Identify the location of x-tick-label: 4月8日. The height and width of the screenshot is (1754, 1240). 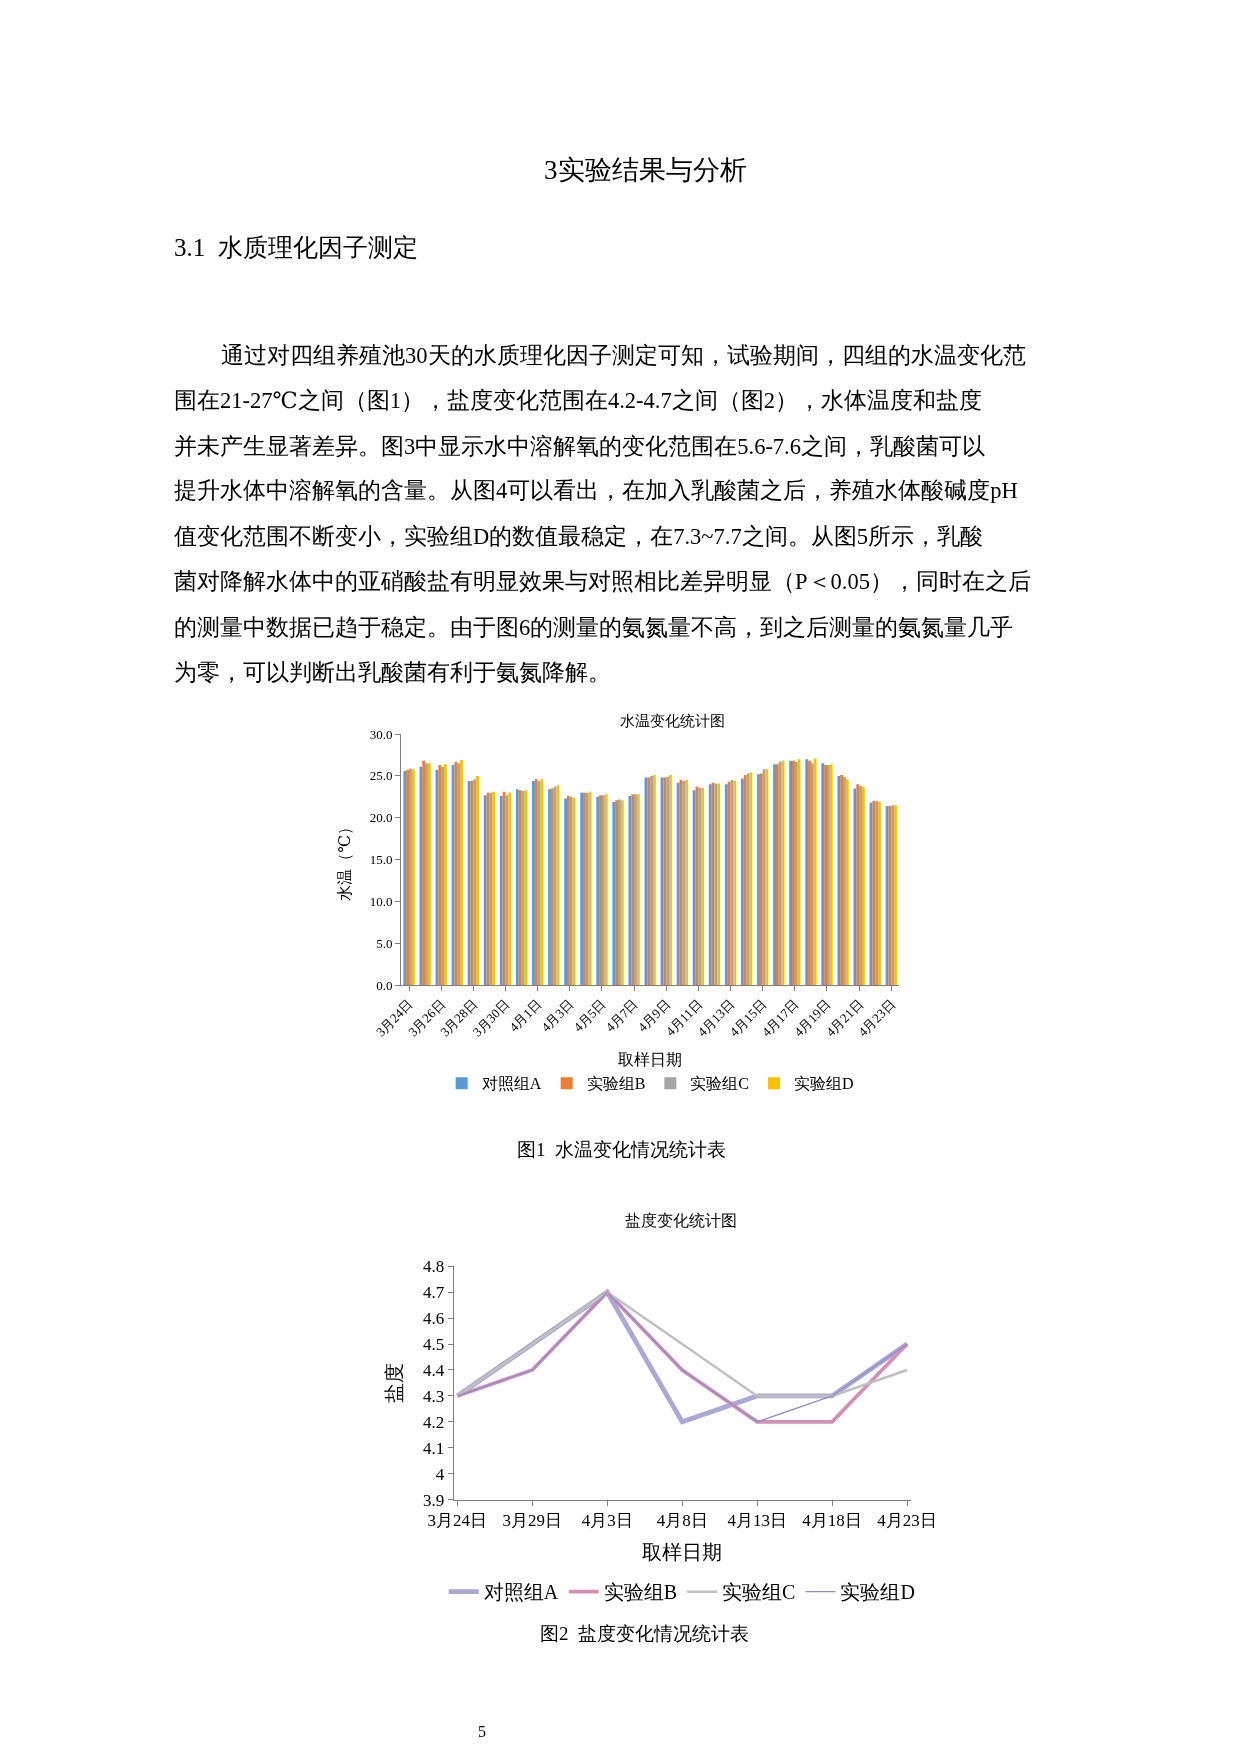
(682, 1521).